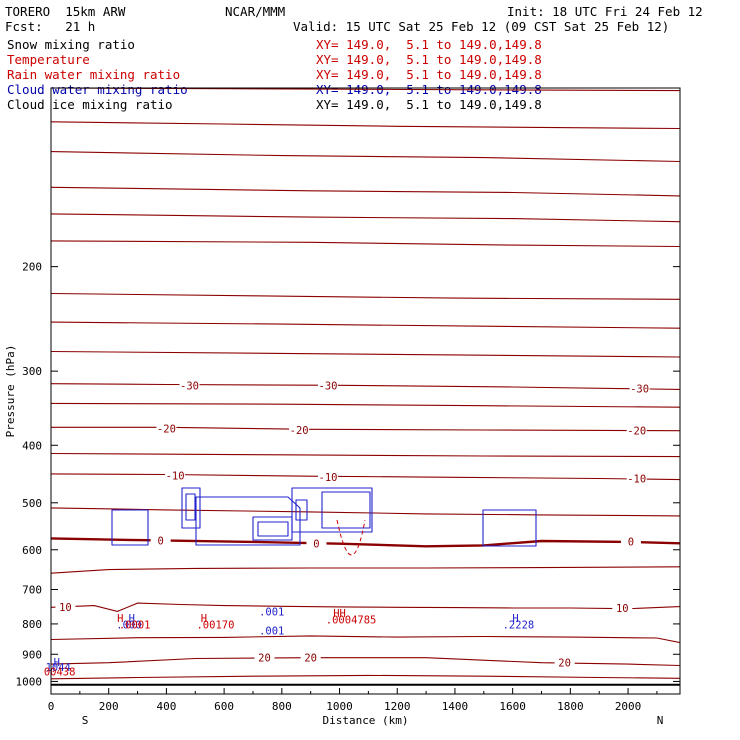  I want to click on y-tick-label: 900, so click(32, 654).